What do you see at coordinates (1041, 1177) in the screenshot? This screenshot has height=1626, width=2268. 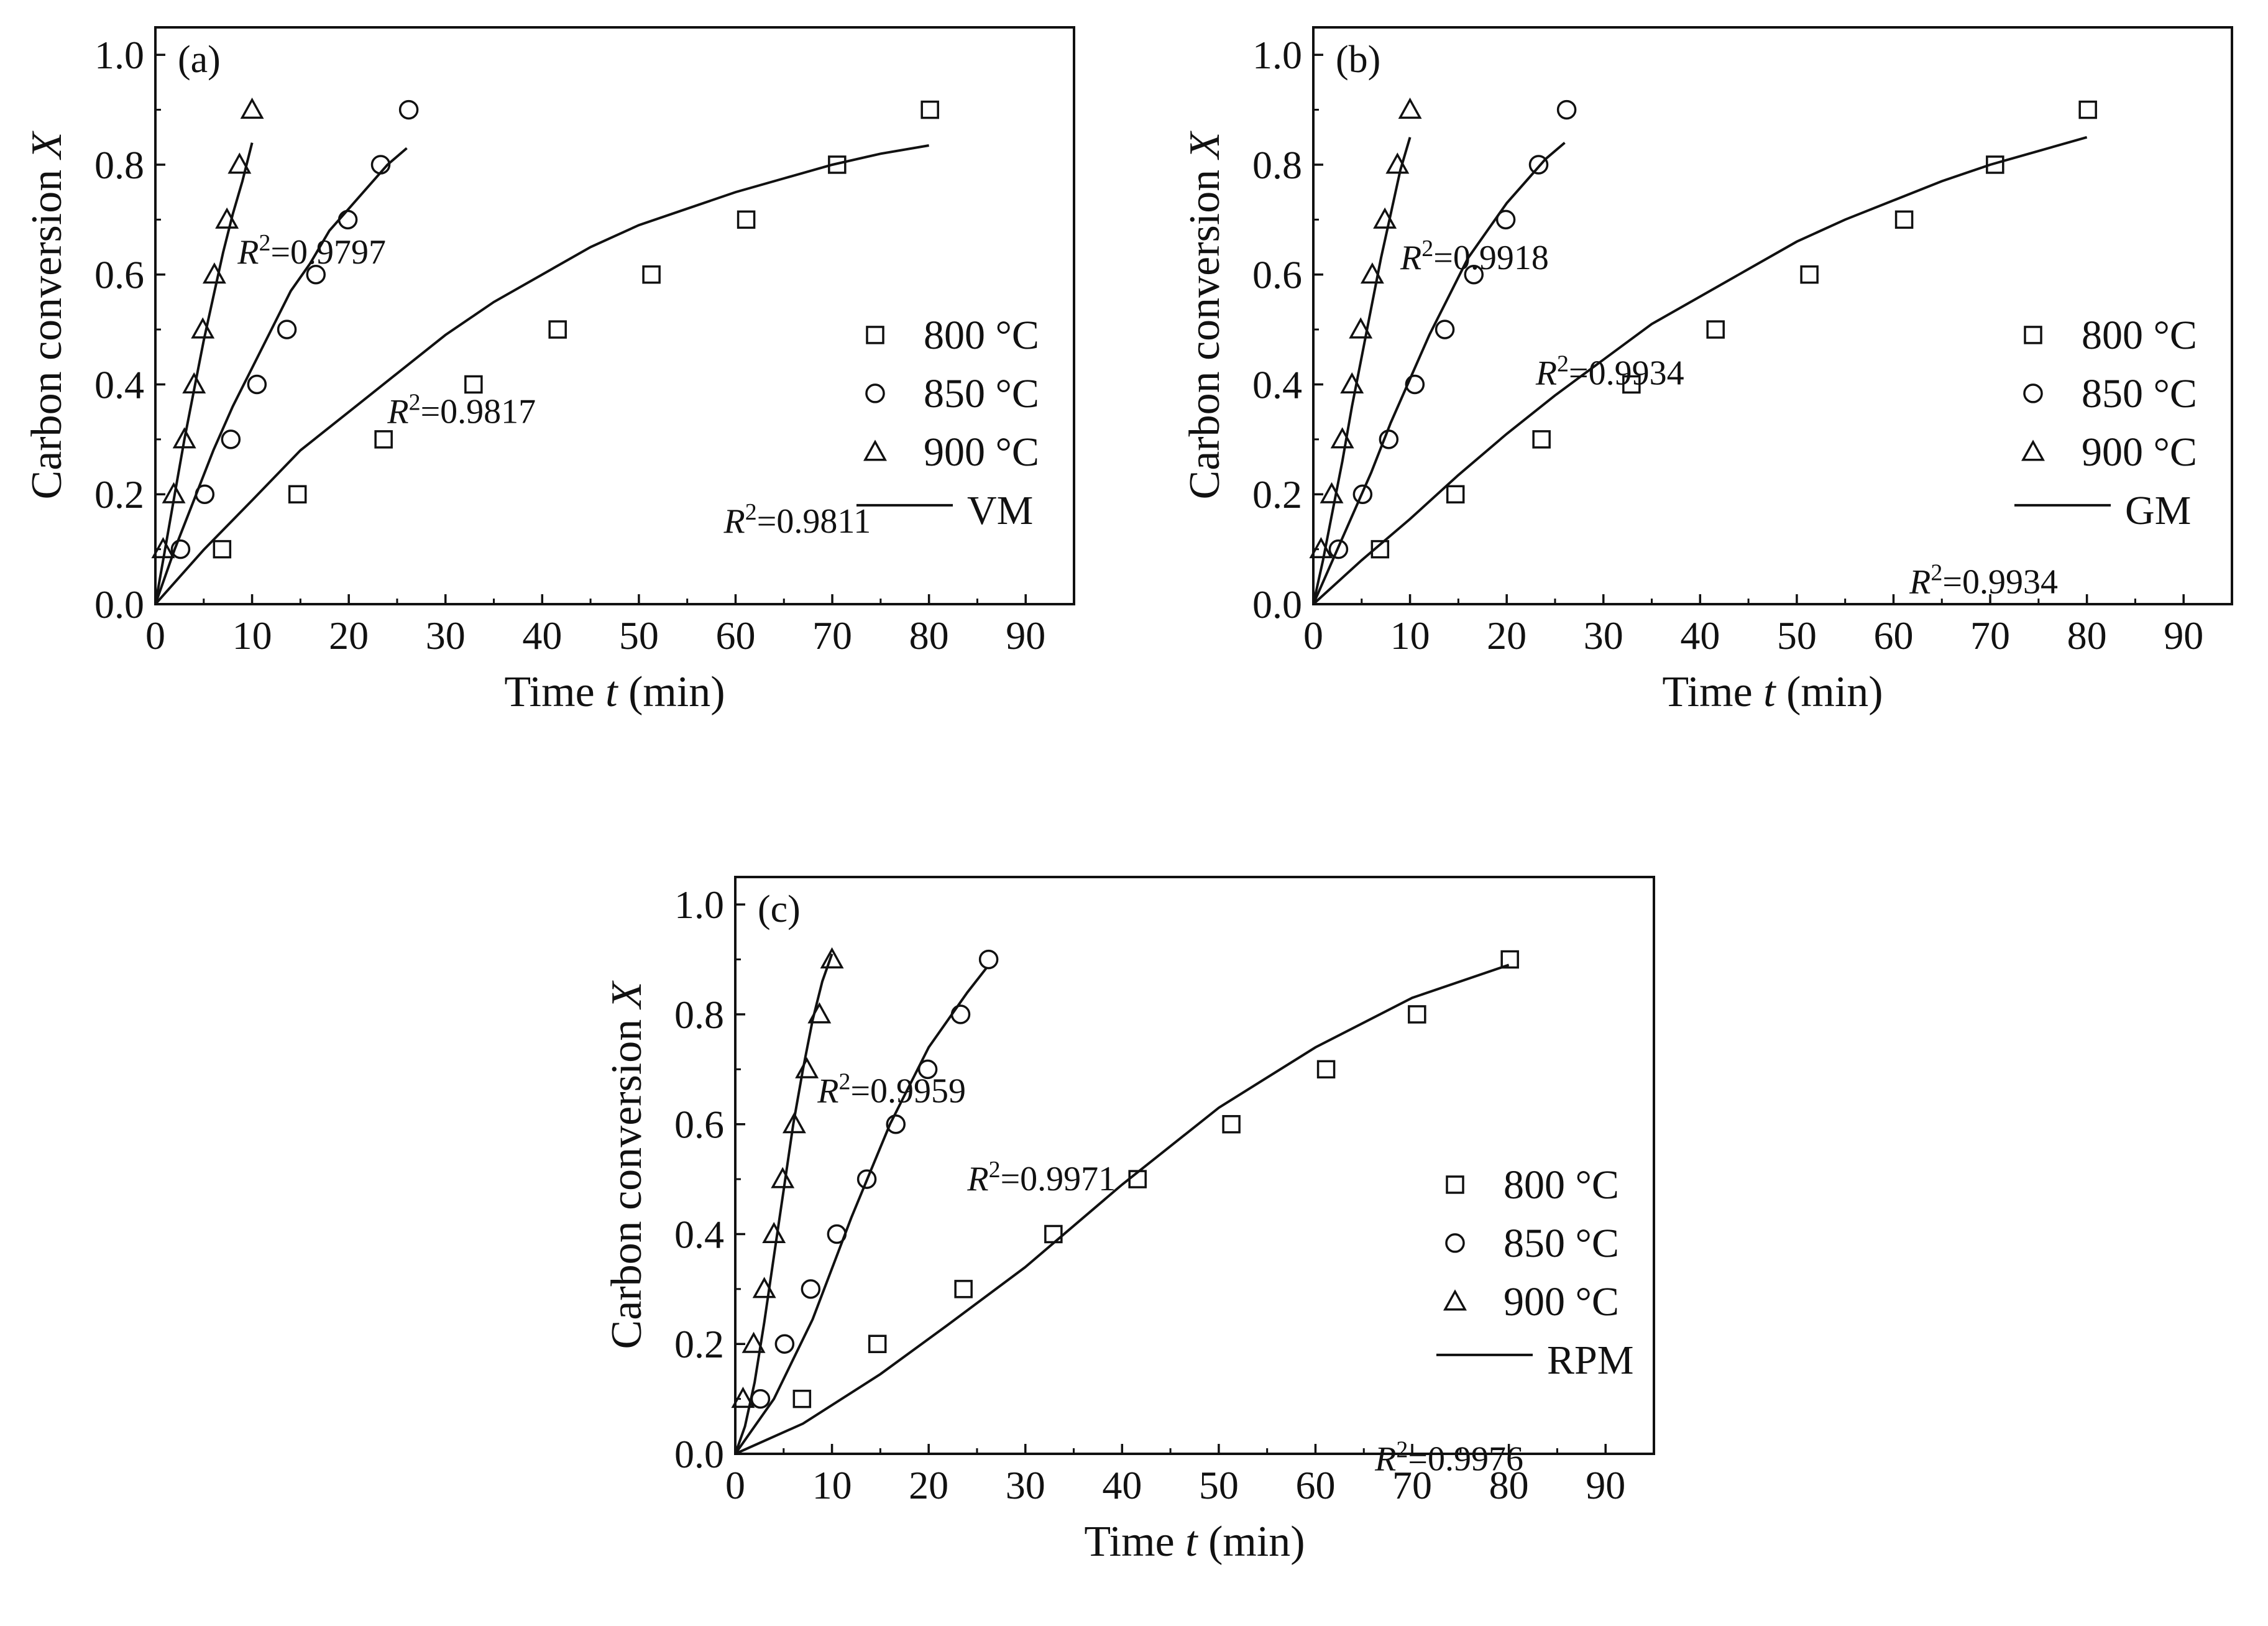 I see `r2-label: R2=0.9971` at bounding box center [1041, 1177].